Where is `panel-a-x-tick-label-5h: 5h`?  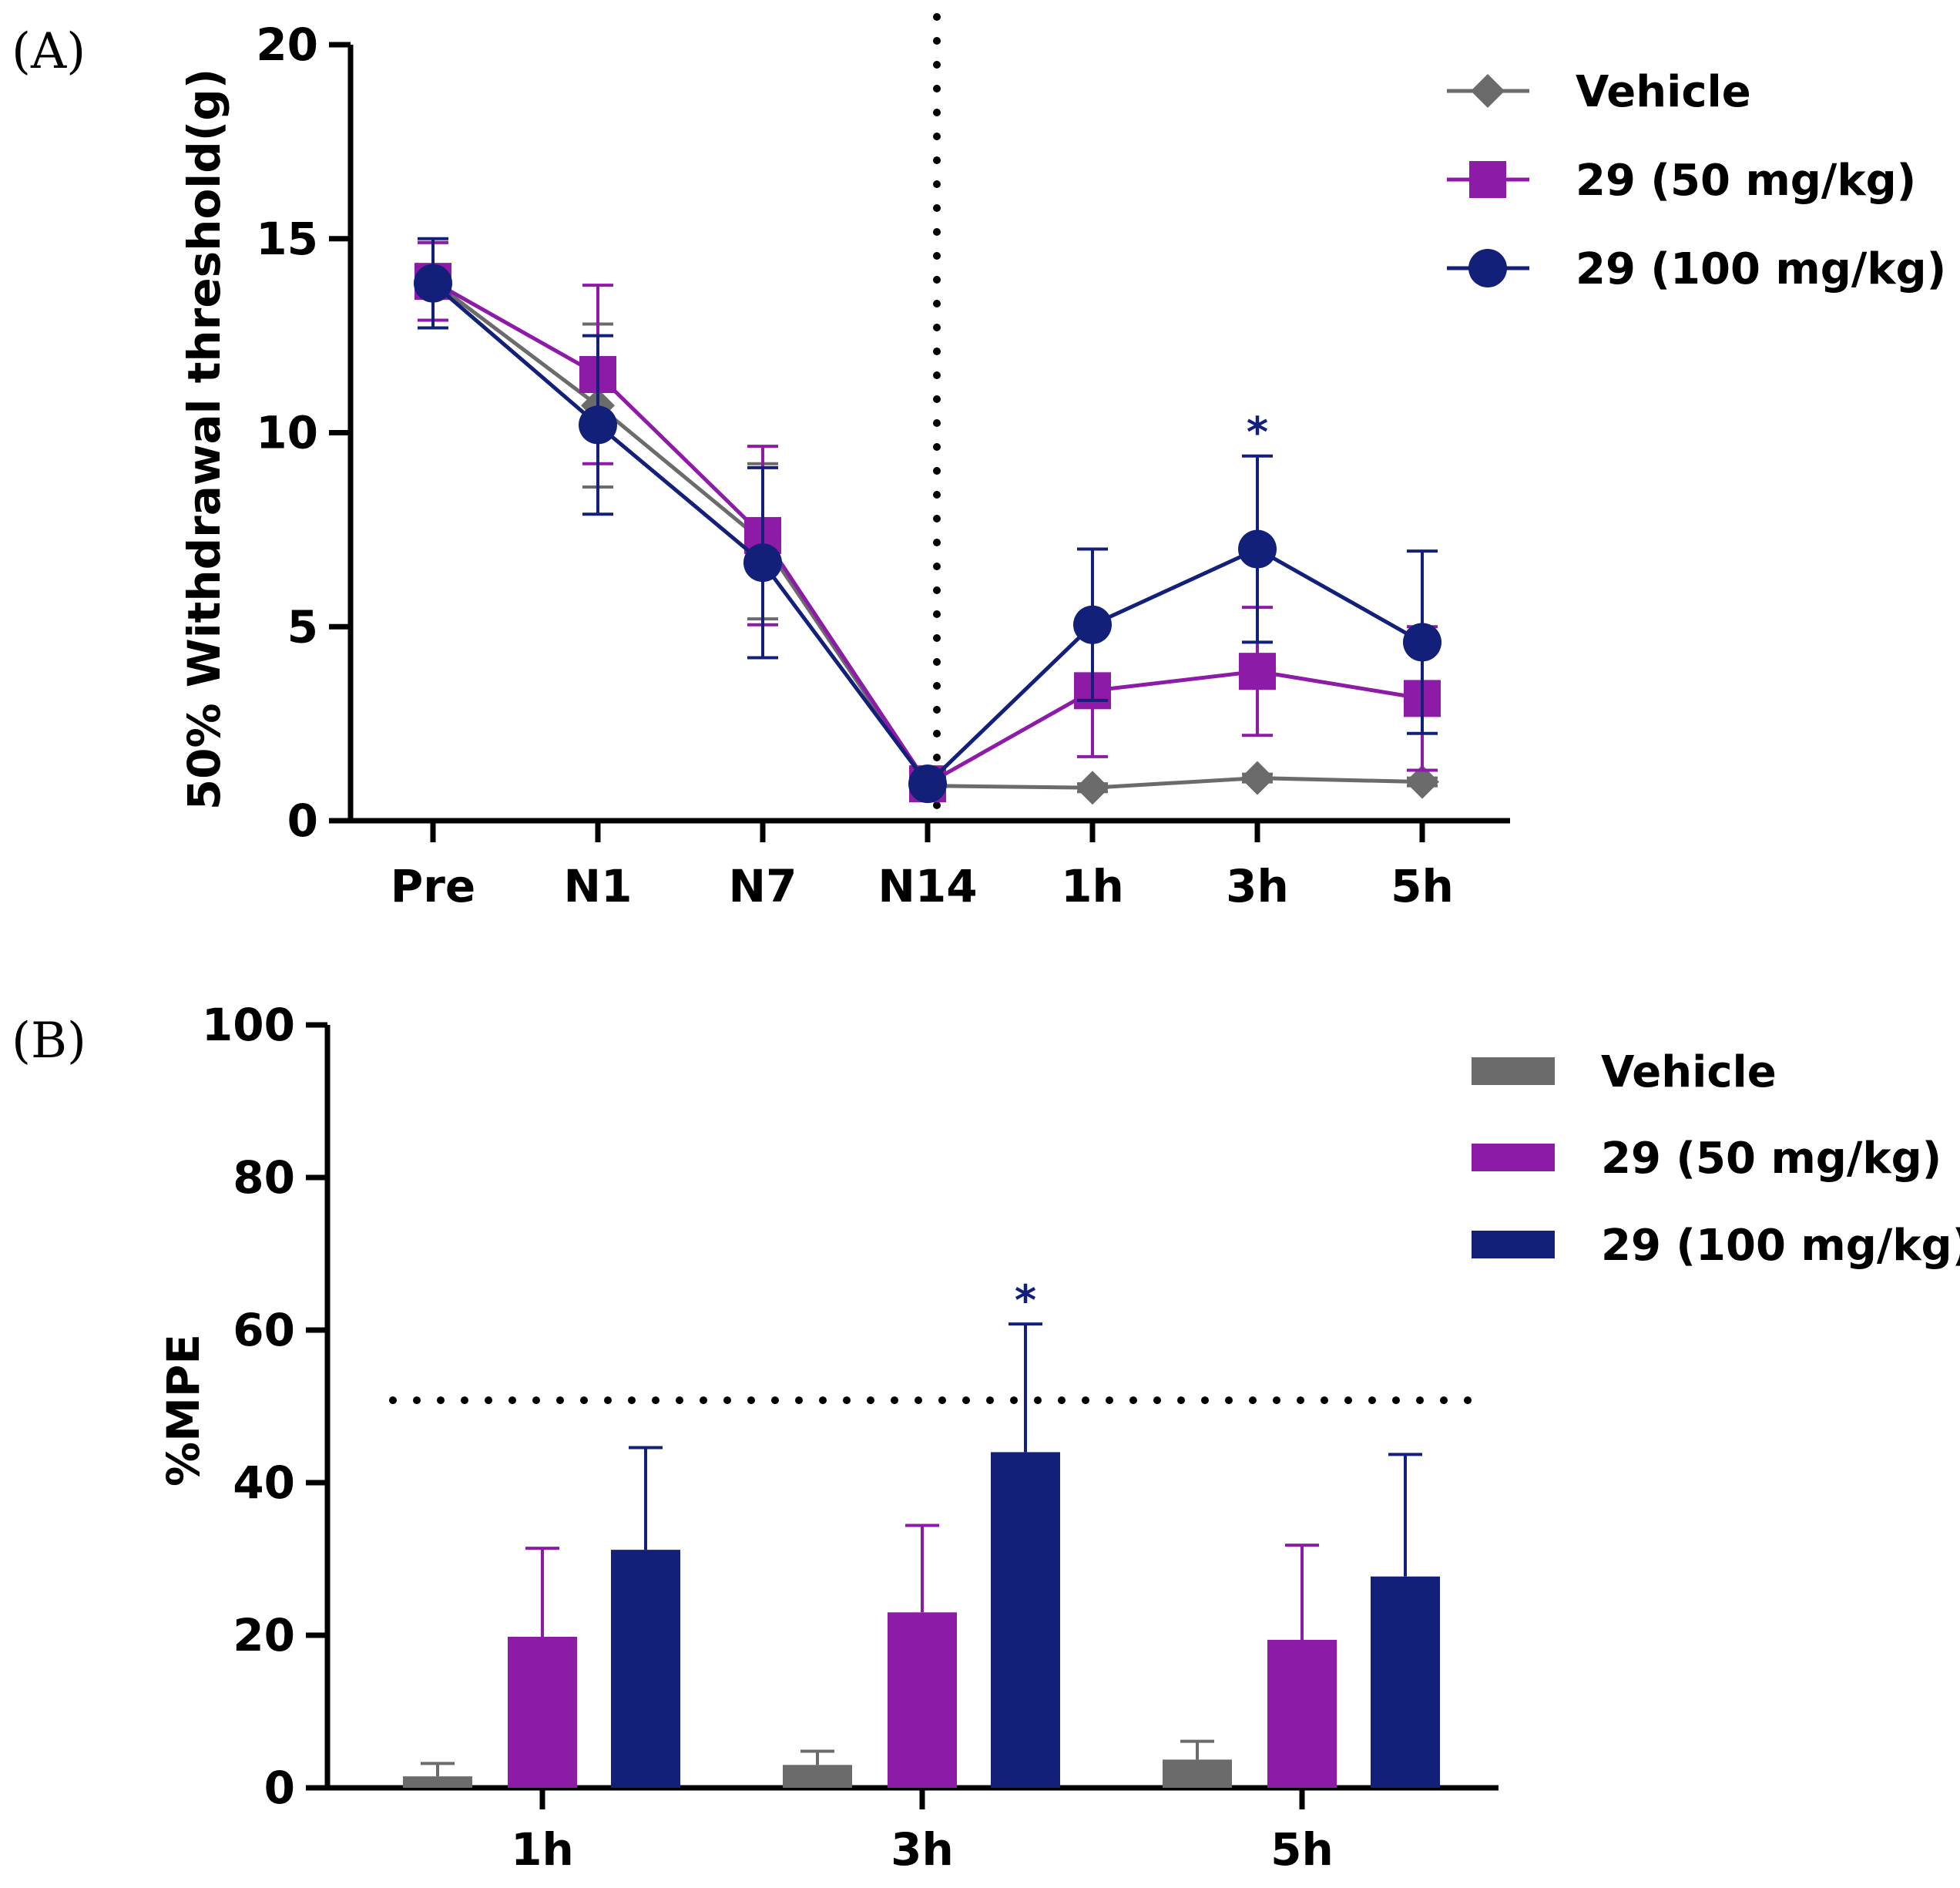
panel-a-x-tick-label-5h: 5h is located at coordinates (1422, 886).